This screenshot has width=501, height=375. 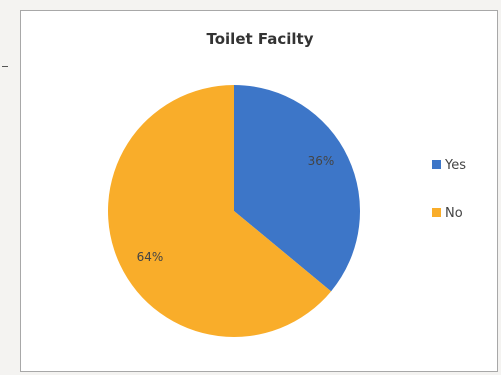 What do you see at coordinates (455, 165) in the screenshot?
I see `legend-label-yes: Yes` at bounding box center [455, 165].